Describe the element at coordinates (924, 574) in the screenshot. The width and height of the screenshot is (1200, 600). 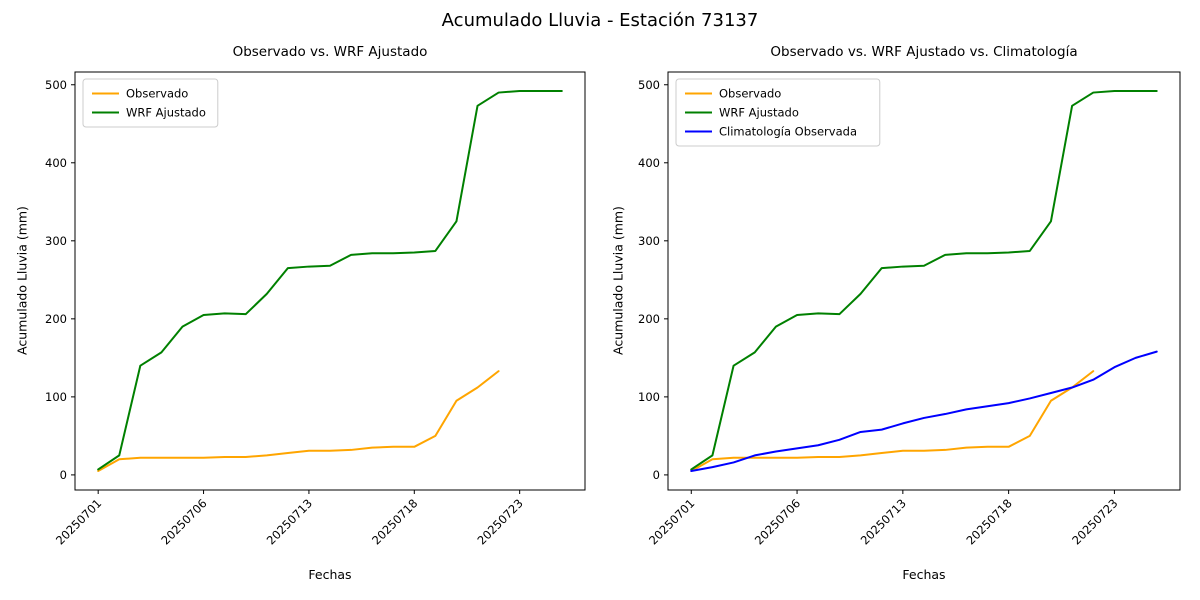
I see `subplot-right-xlabel: Fechas` at that location.